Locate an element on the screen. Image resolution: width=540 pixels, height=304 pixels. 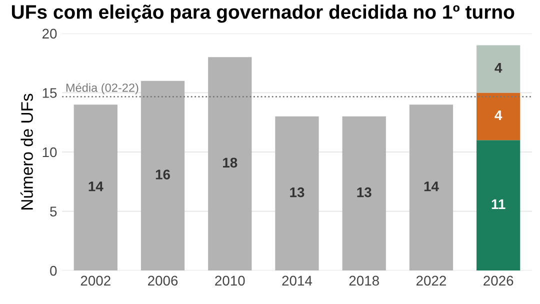
y-tick-label: 20 is located at coordinates (49, 33).